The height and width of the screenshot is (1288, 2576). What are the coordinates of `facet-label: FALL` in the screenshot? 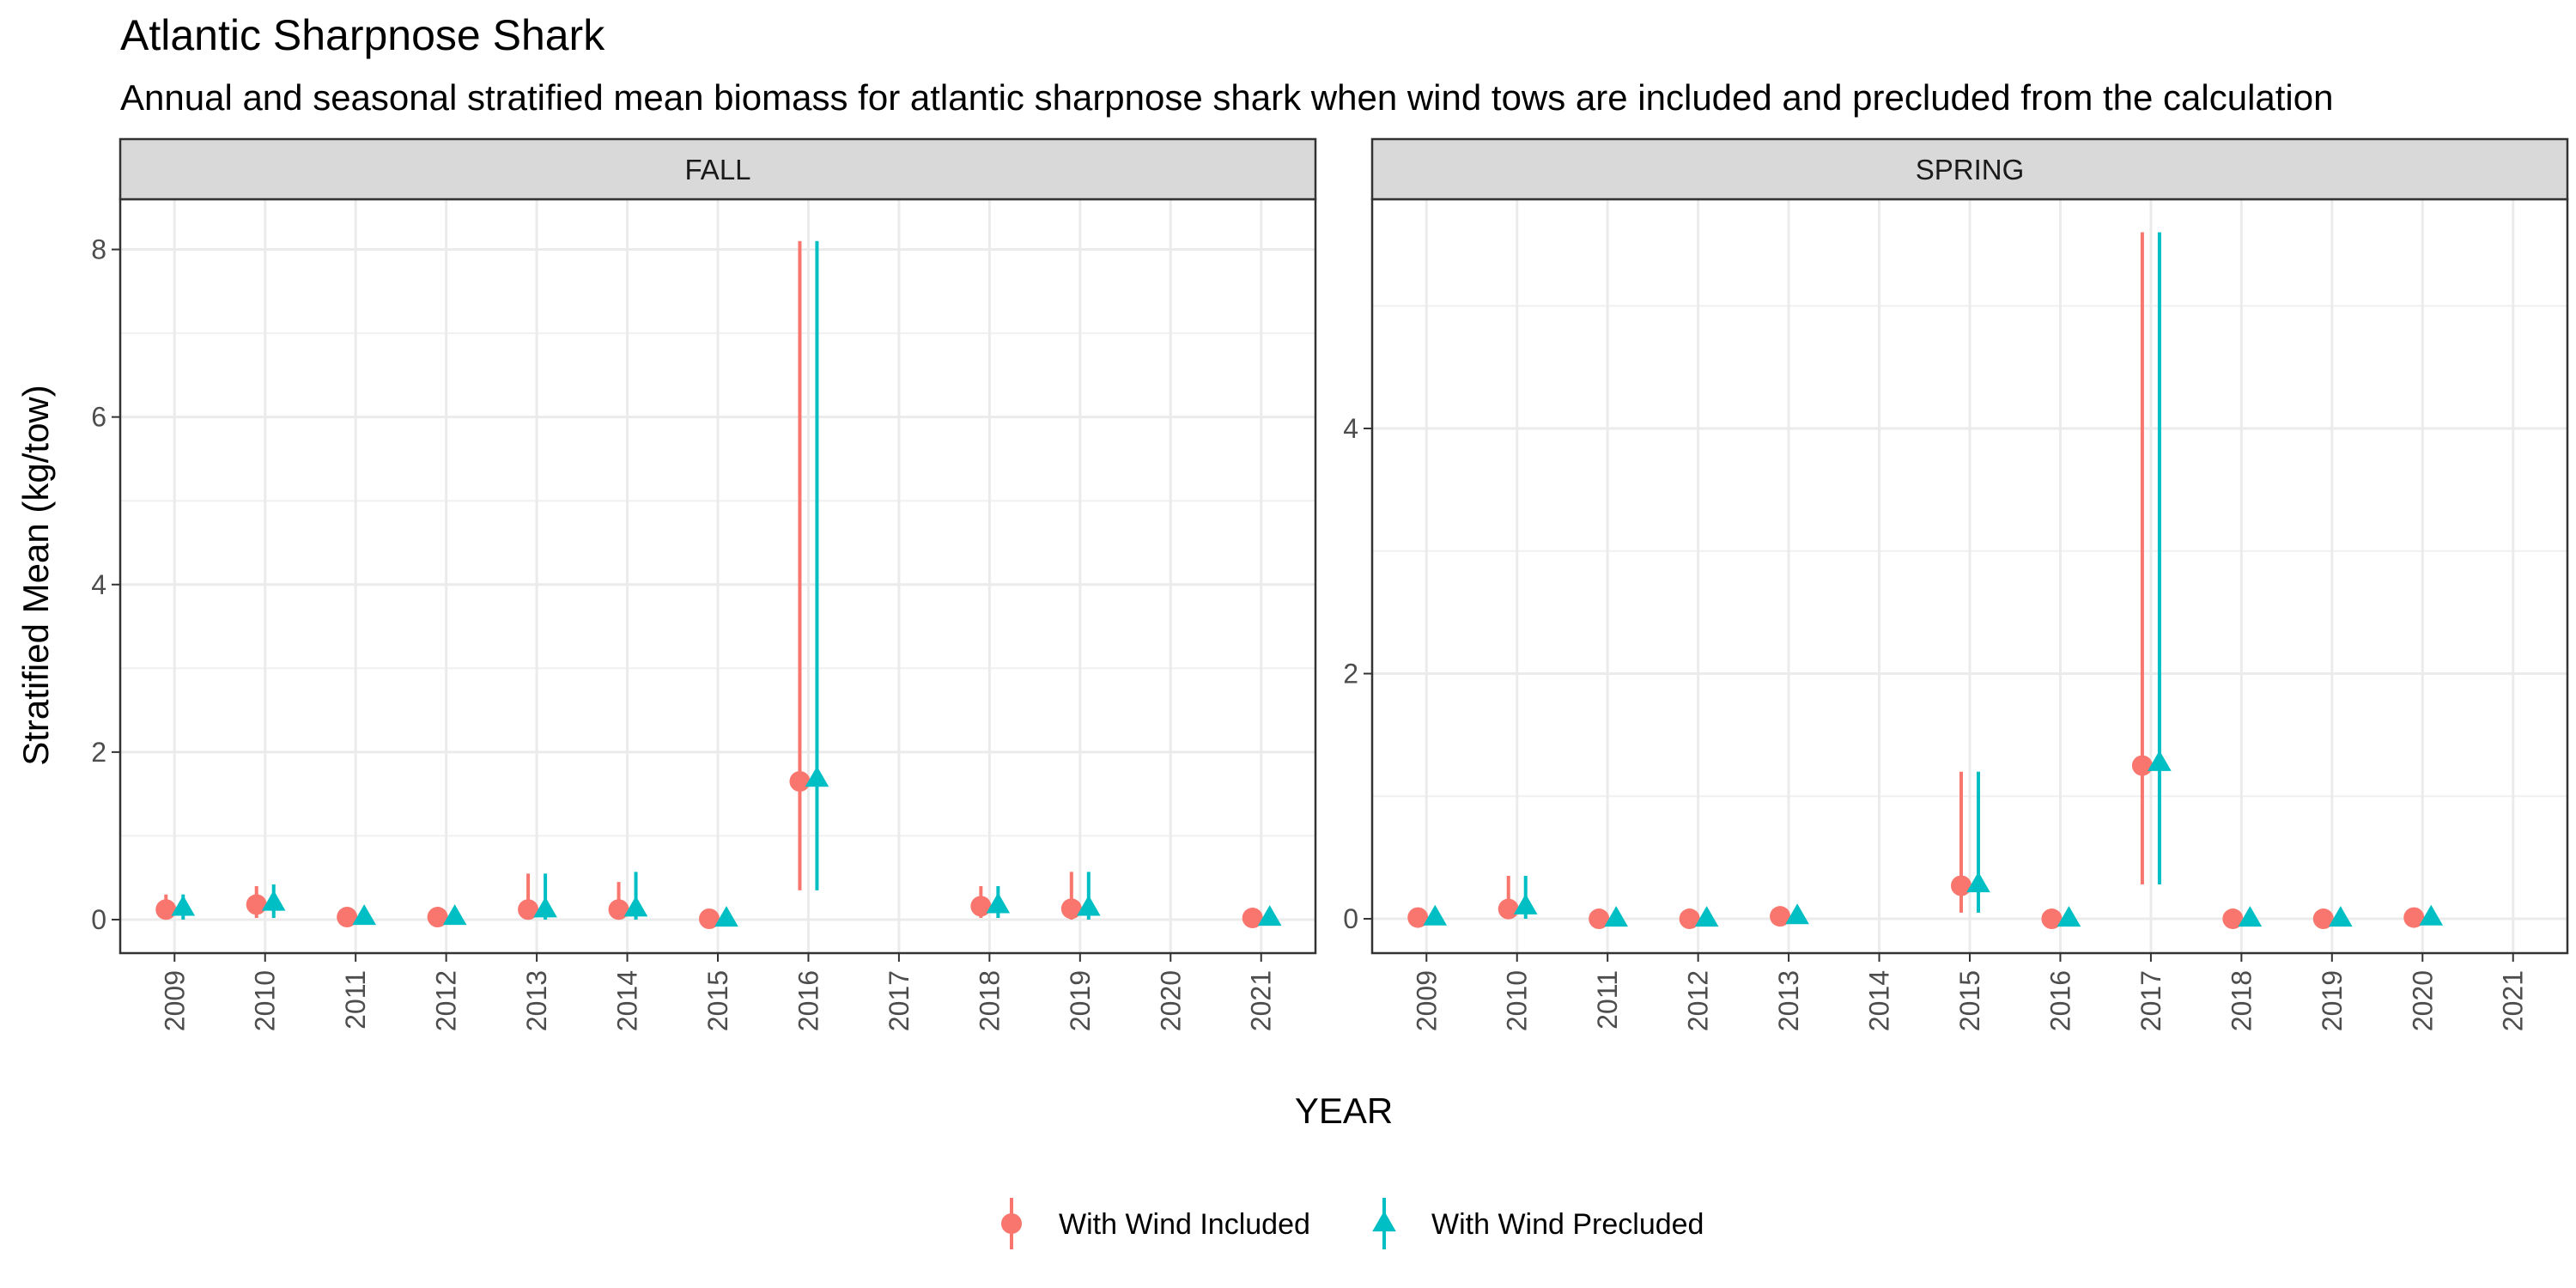 It's located at (717, 170).